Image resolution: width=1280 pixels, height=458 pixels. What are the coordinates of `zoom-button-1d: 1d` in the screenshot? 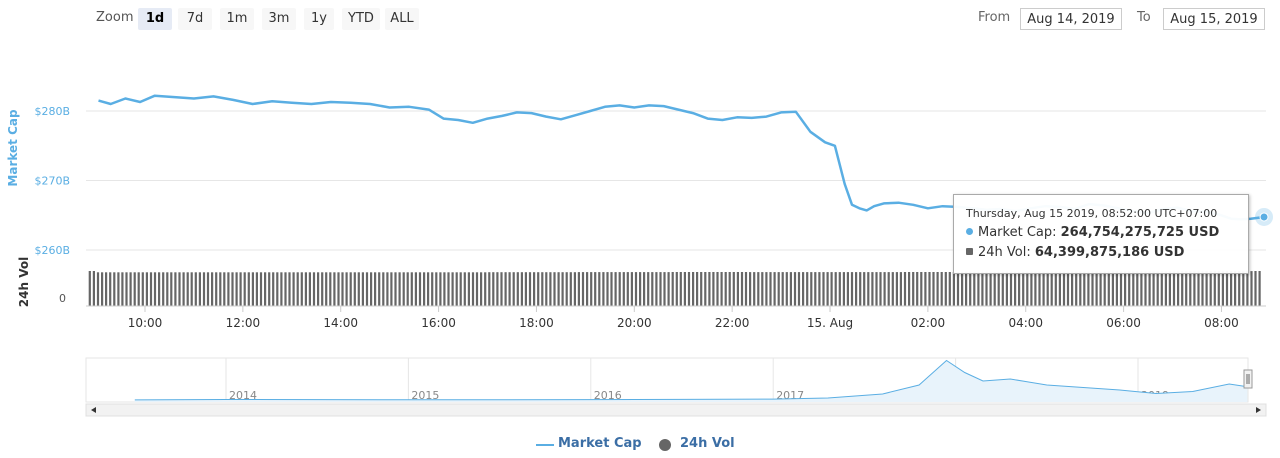 It's located at (155, 19).